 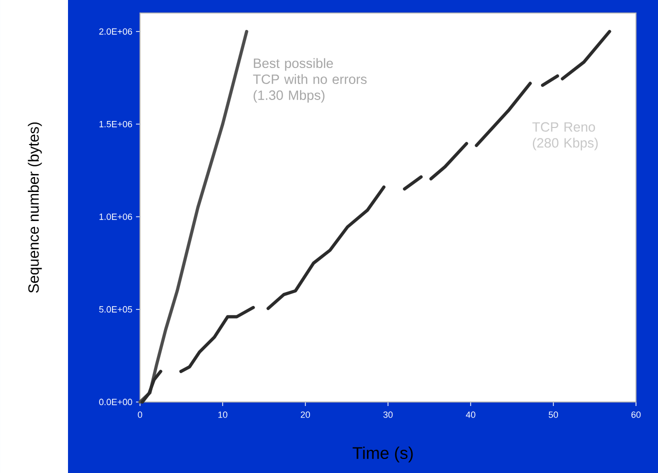 What do you see at coordinates (193, 217) in the screenshot?
I see `line-series` at bounding box center [193, 217].